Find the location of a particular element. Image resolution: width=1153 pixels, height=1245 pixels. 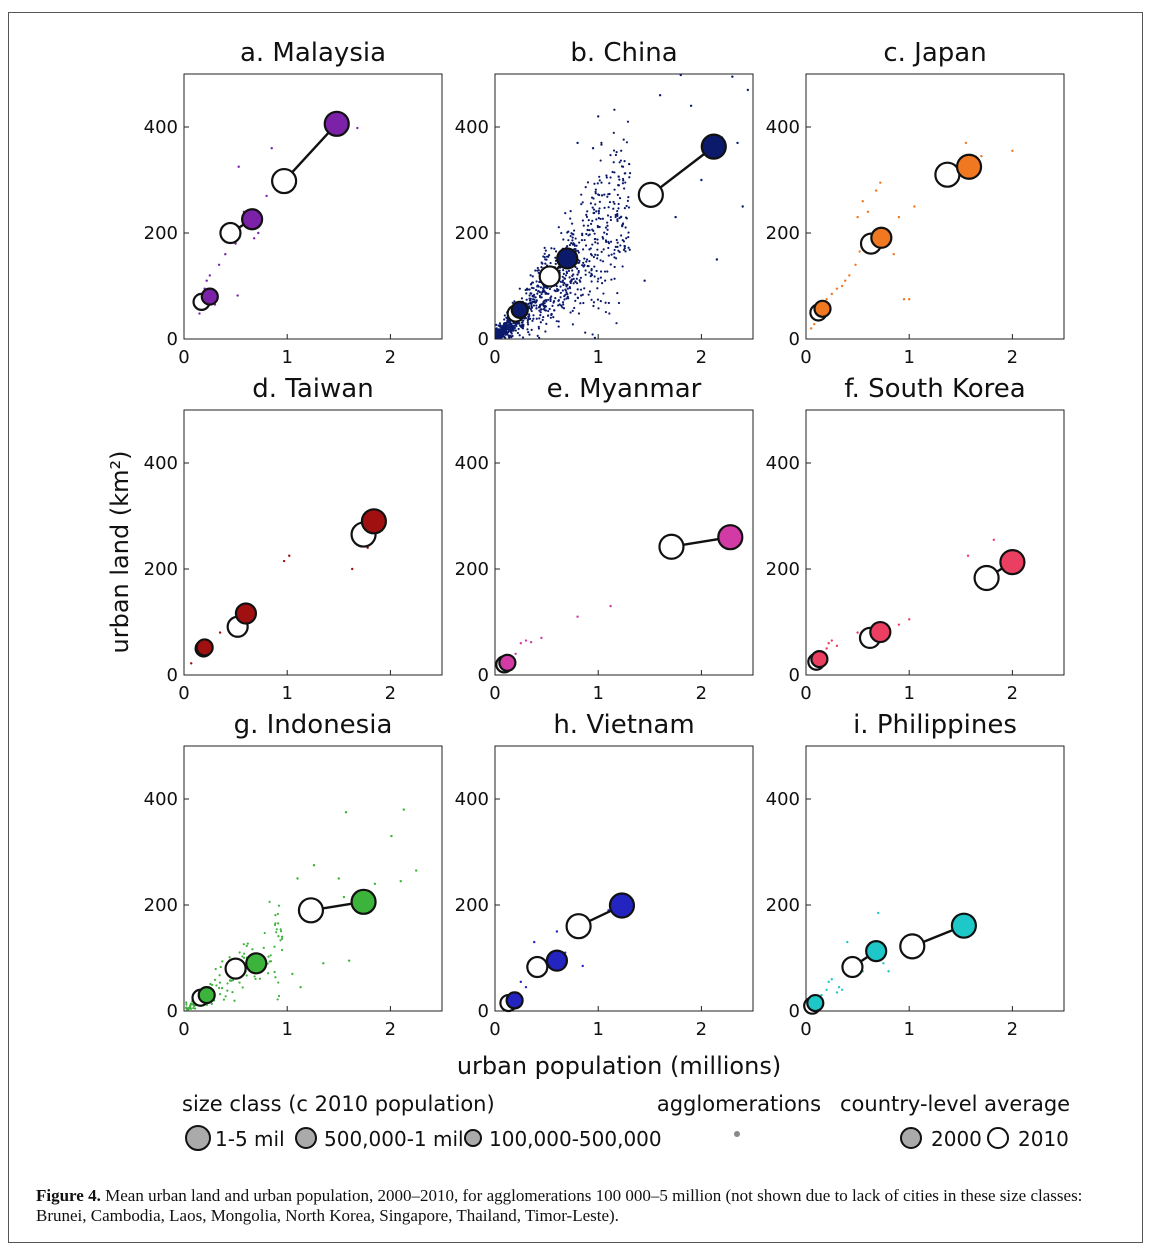

plot-area-vietnam is located at coordinates (567, 952).